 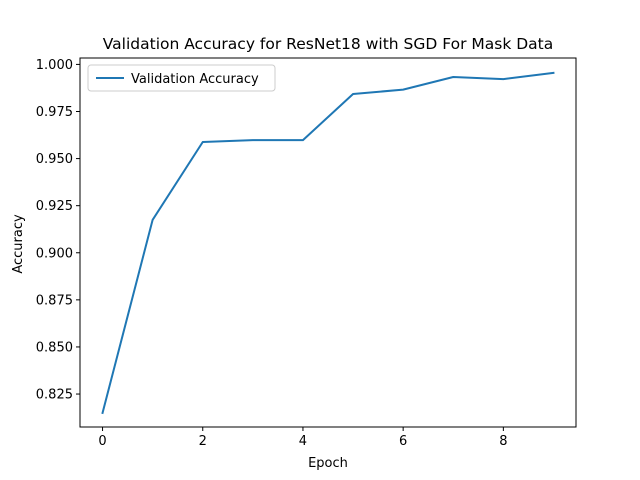 I want to click on x-tick-label: 4, so click(x=303, y=441).